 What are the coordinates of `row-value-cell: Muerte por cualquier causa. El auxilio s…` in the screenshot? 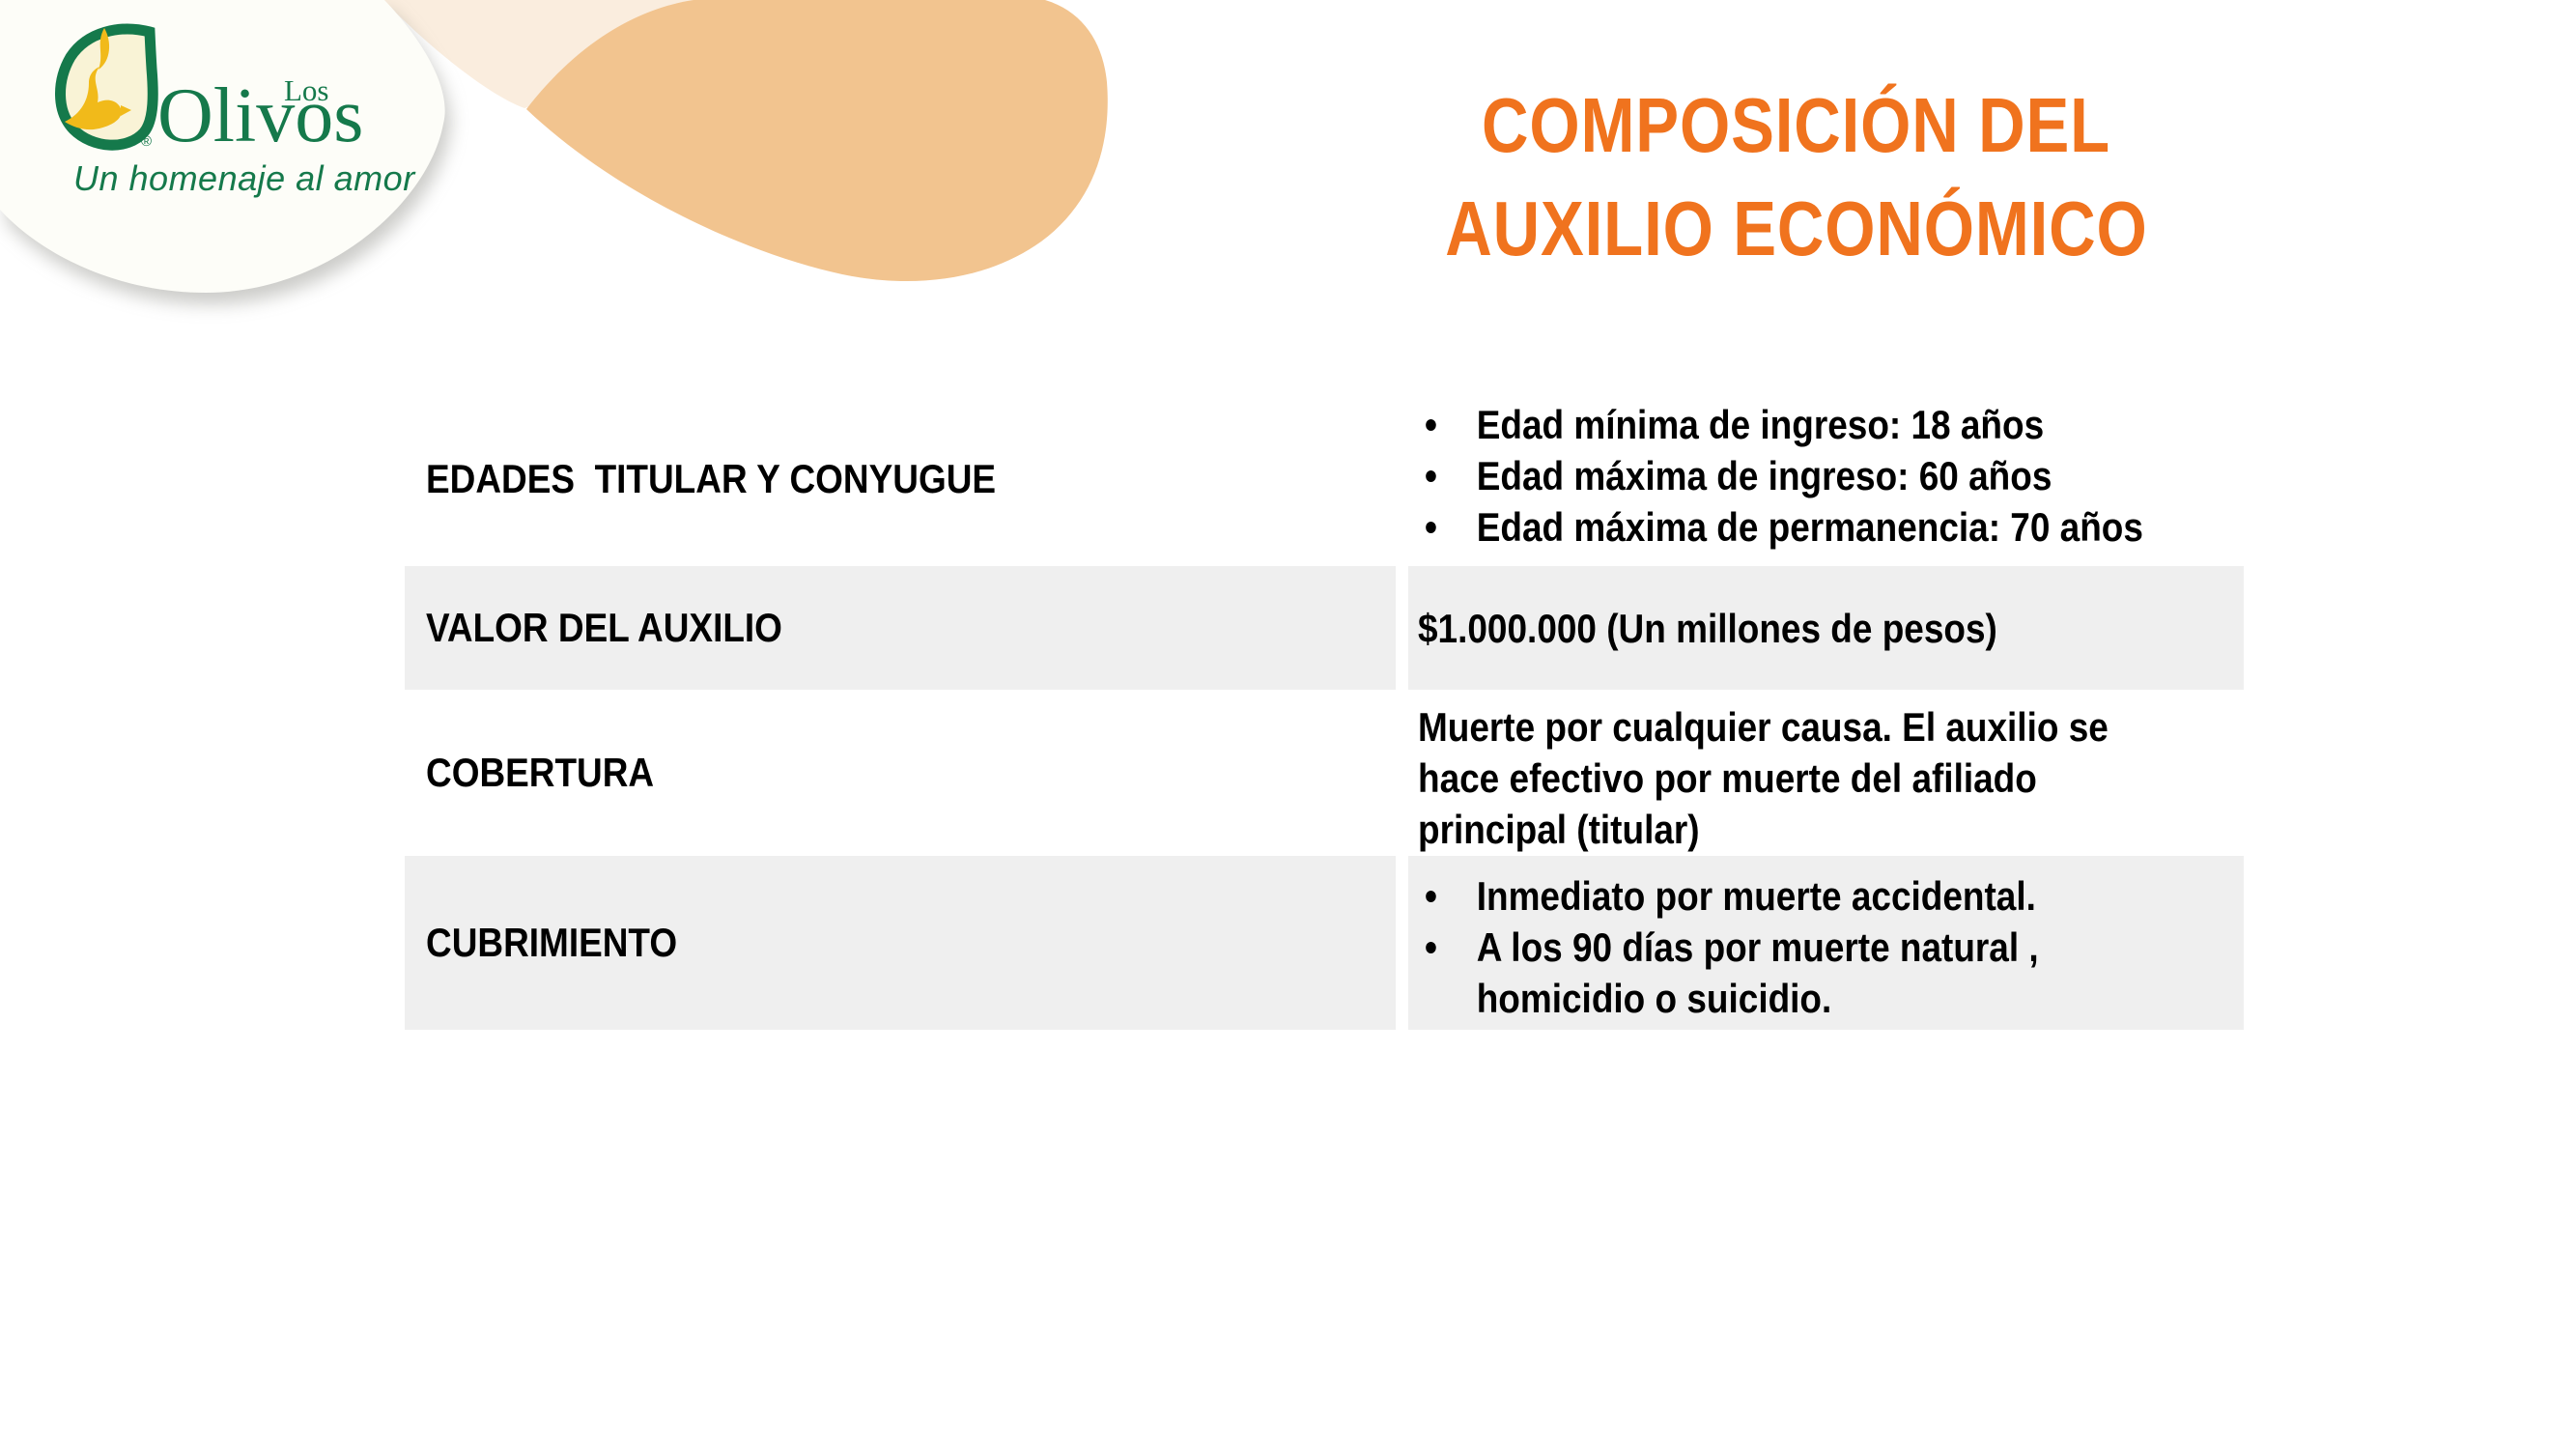 It's located at (1826, 773).